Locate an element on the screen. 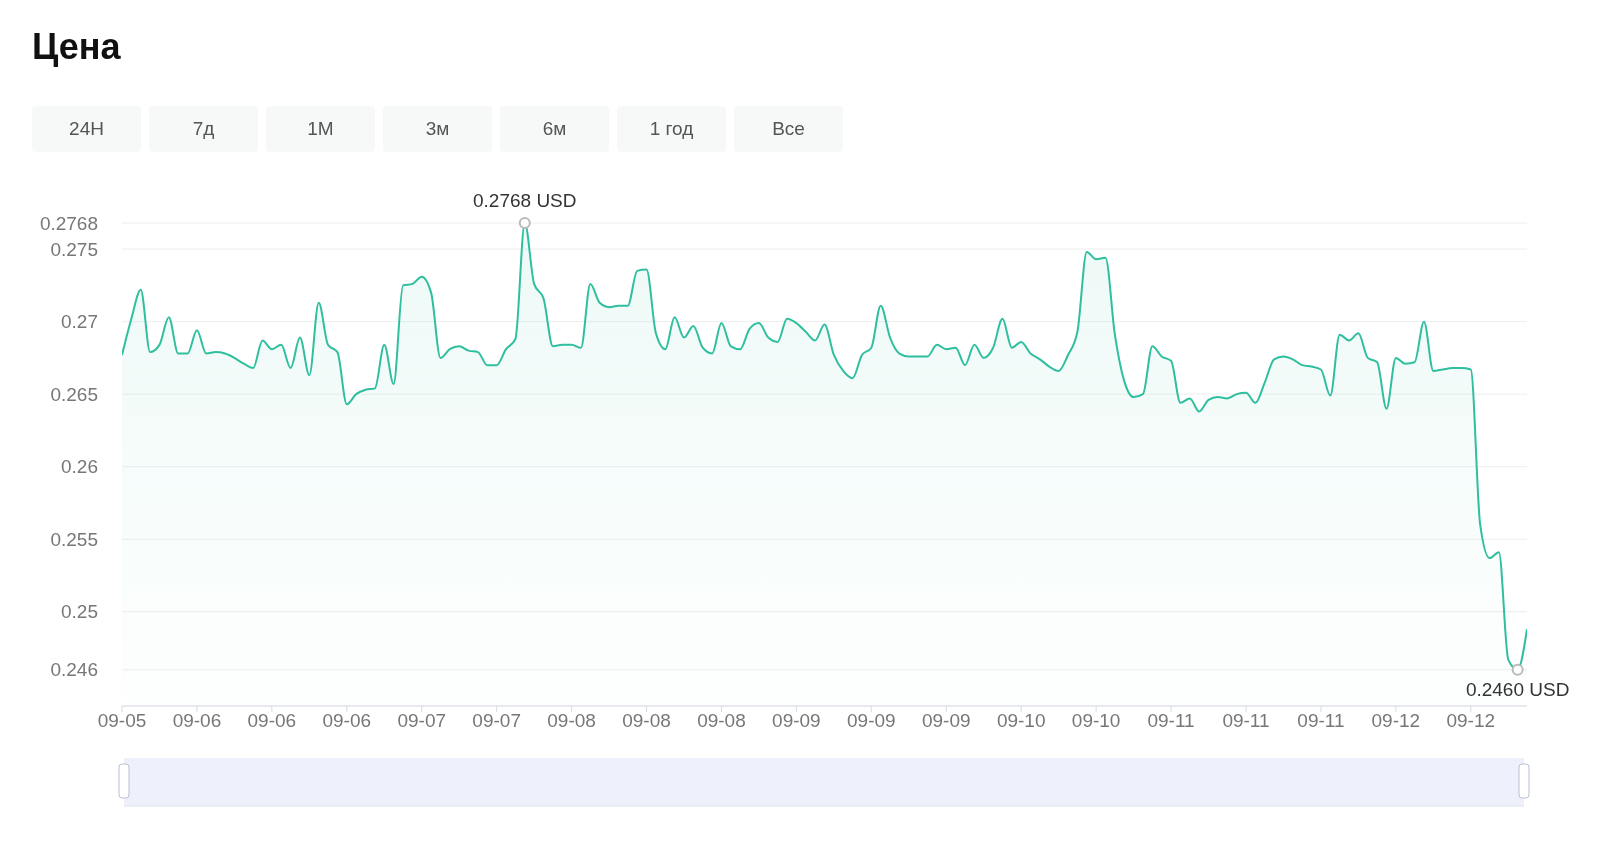 This screenshot has width=1600, height=854. y-tick-label: 0.25 is located at coordinates (79, 612).